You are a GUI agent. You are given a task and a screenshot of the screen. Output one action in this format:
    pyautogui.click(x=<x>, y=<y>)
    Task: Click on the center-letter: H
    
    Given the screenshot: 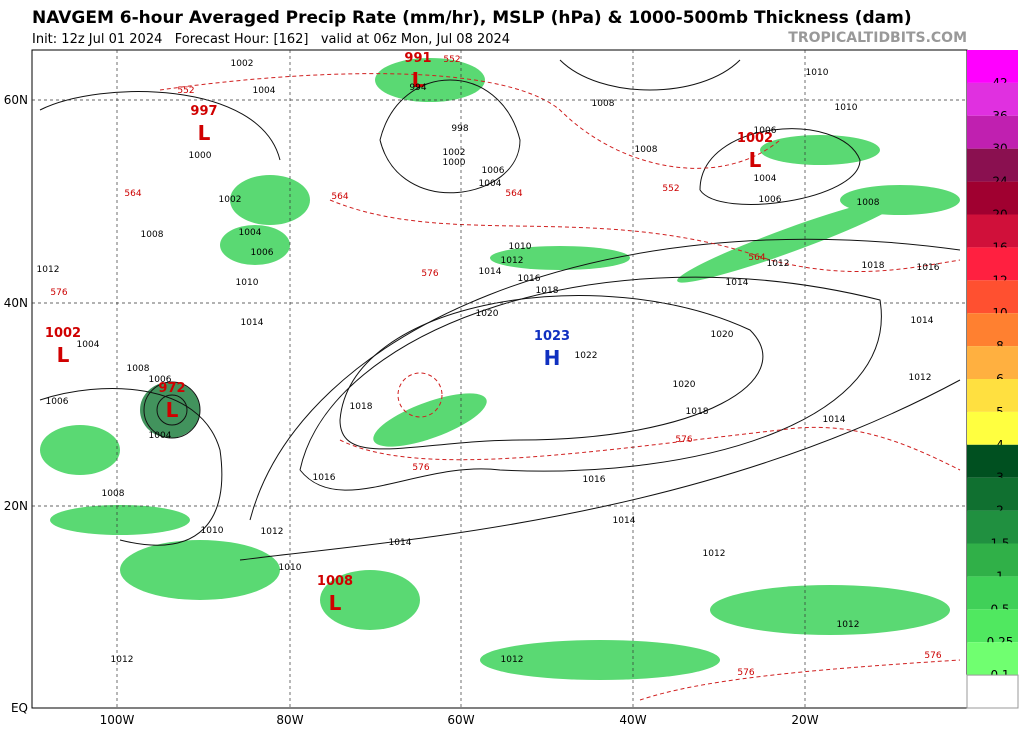 What is the action you would take?
    pyautogui.click(x=552, y=358)
    